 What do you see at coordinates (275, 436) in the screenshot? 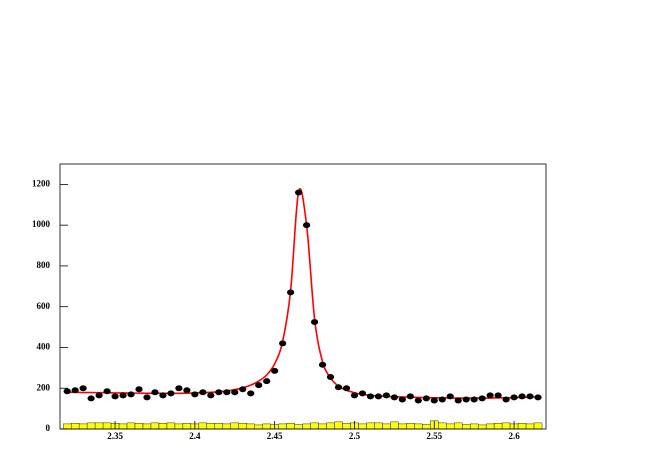
I see `x-tick-label: 2.45` at bounding box center [275, 436].